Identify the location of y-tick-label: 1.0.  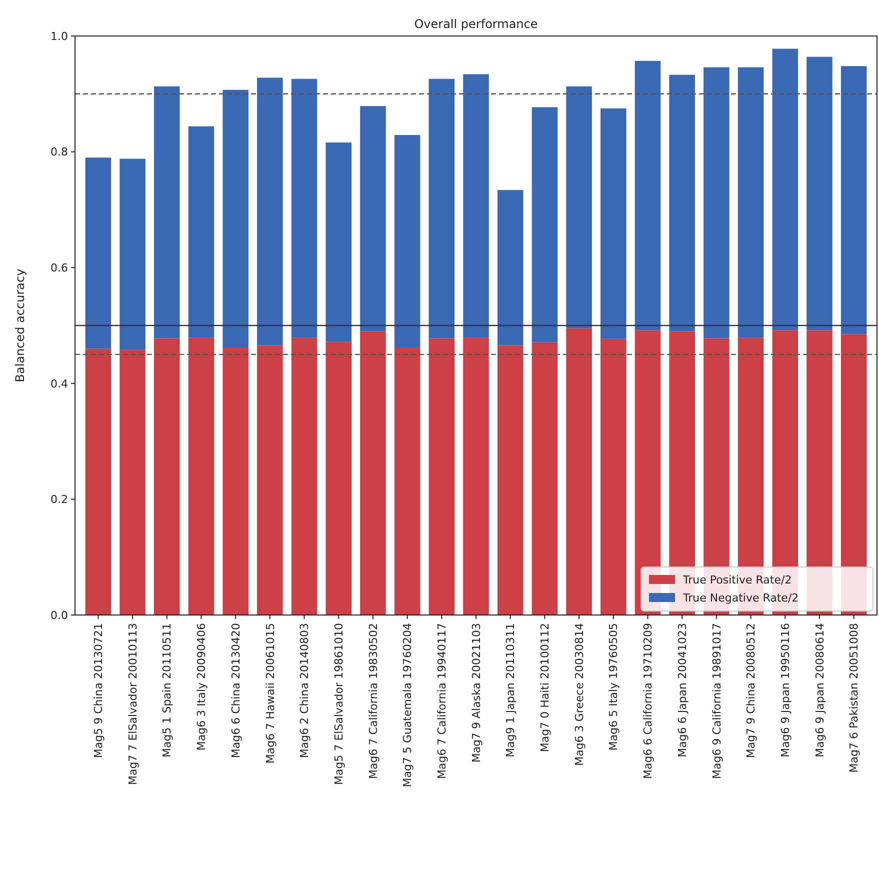
(59, 36).